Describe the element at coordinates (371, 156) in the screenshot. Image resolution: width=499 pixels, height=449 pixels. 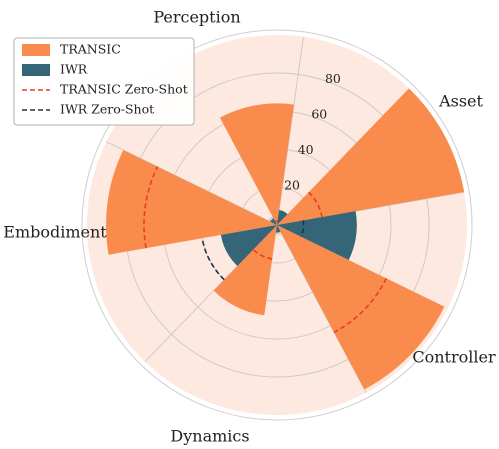
I see `bar-transic-perception` at that location.